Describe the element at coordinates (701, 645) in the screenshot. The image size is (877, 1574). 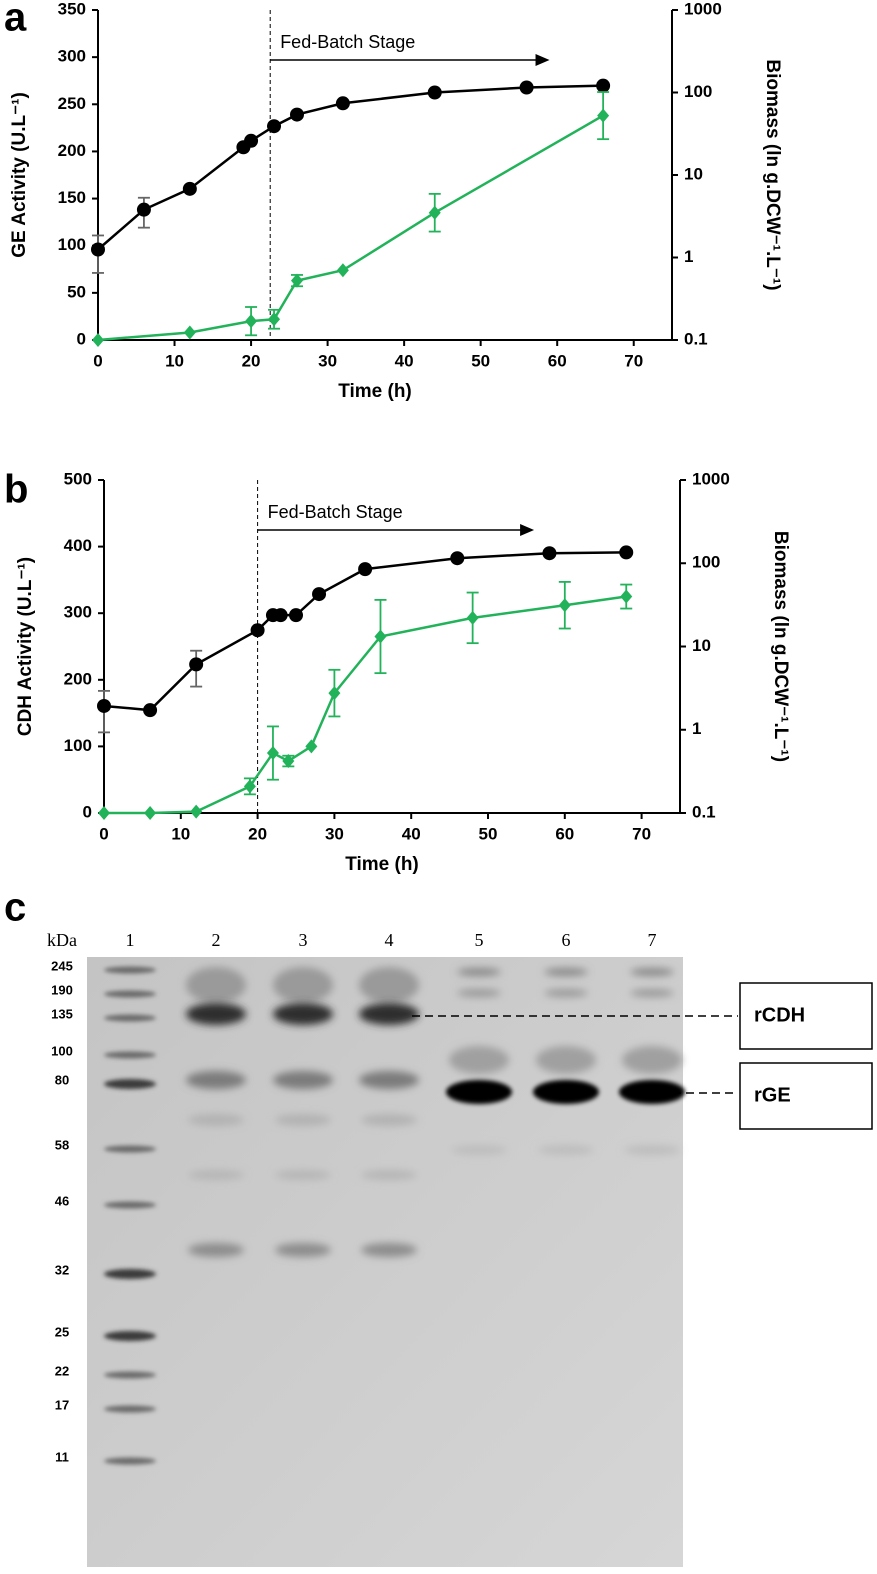
I see `y2-tick-label: 10` at that location.